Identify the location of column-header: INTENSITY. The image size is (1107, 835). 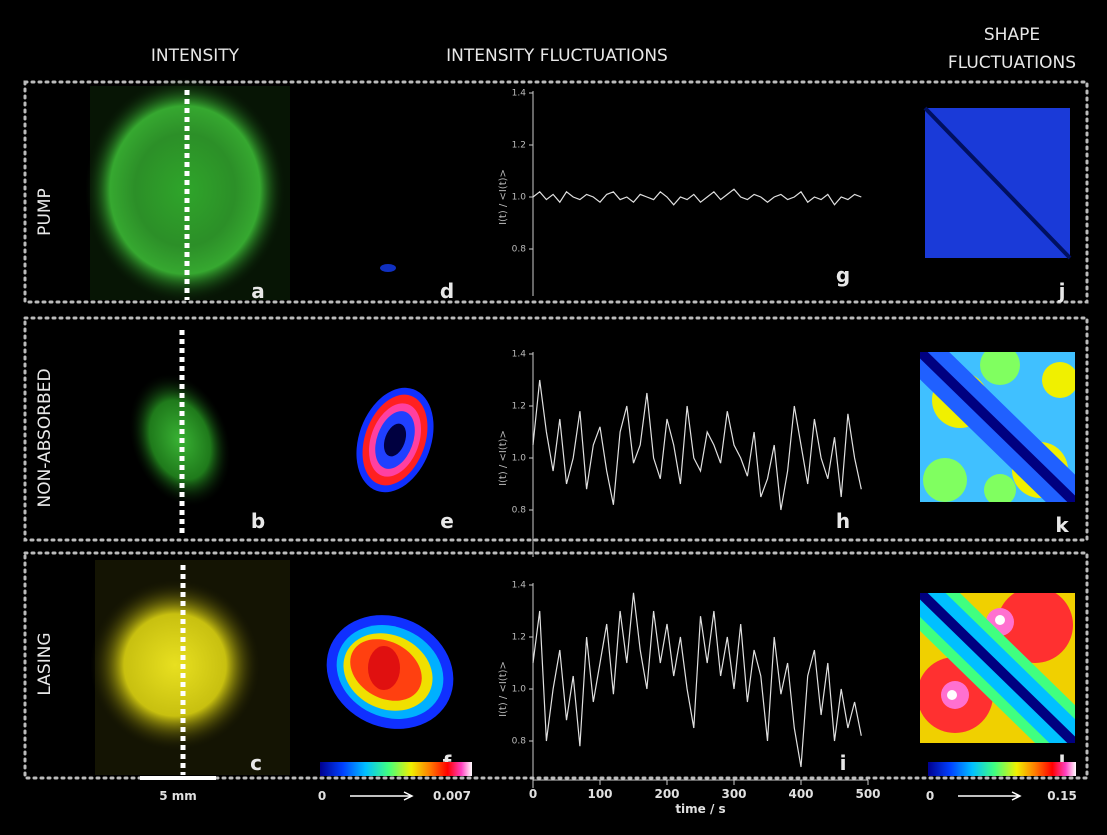
(195, 56).